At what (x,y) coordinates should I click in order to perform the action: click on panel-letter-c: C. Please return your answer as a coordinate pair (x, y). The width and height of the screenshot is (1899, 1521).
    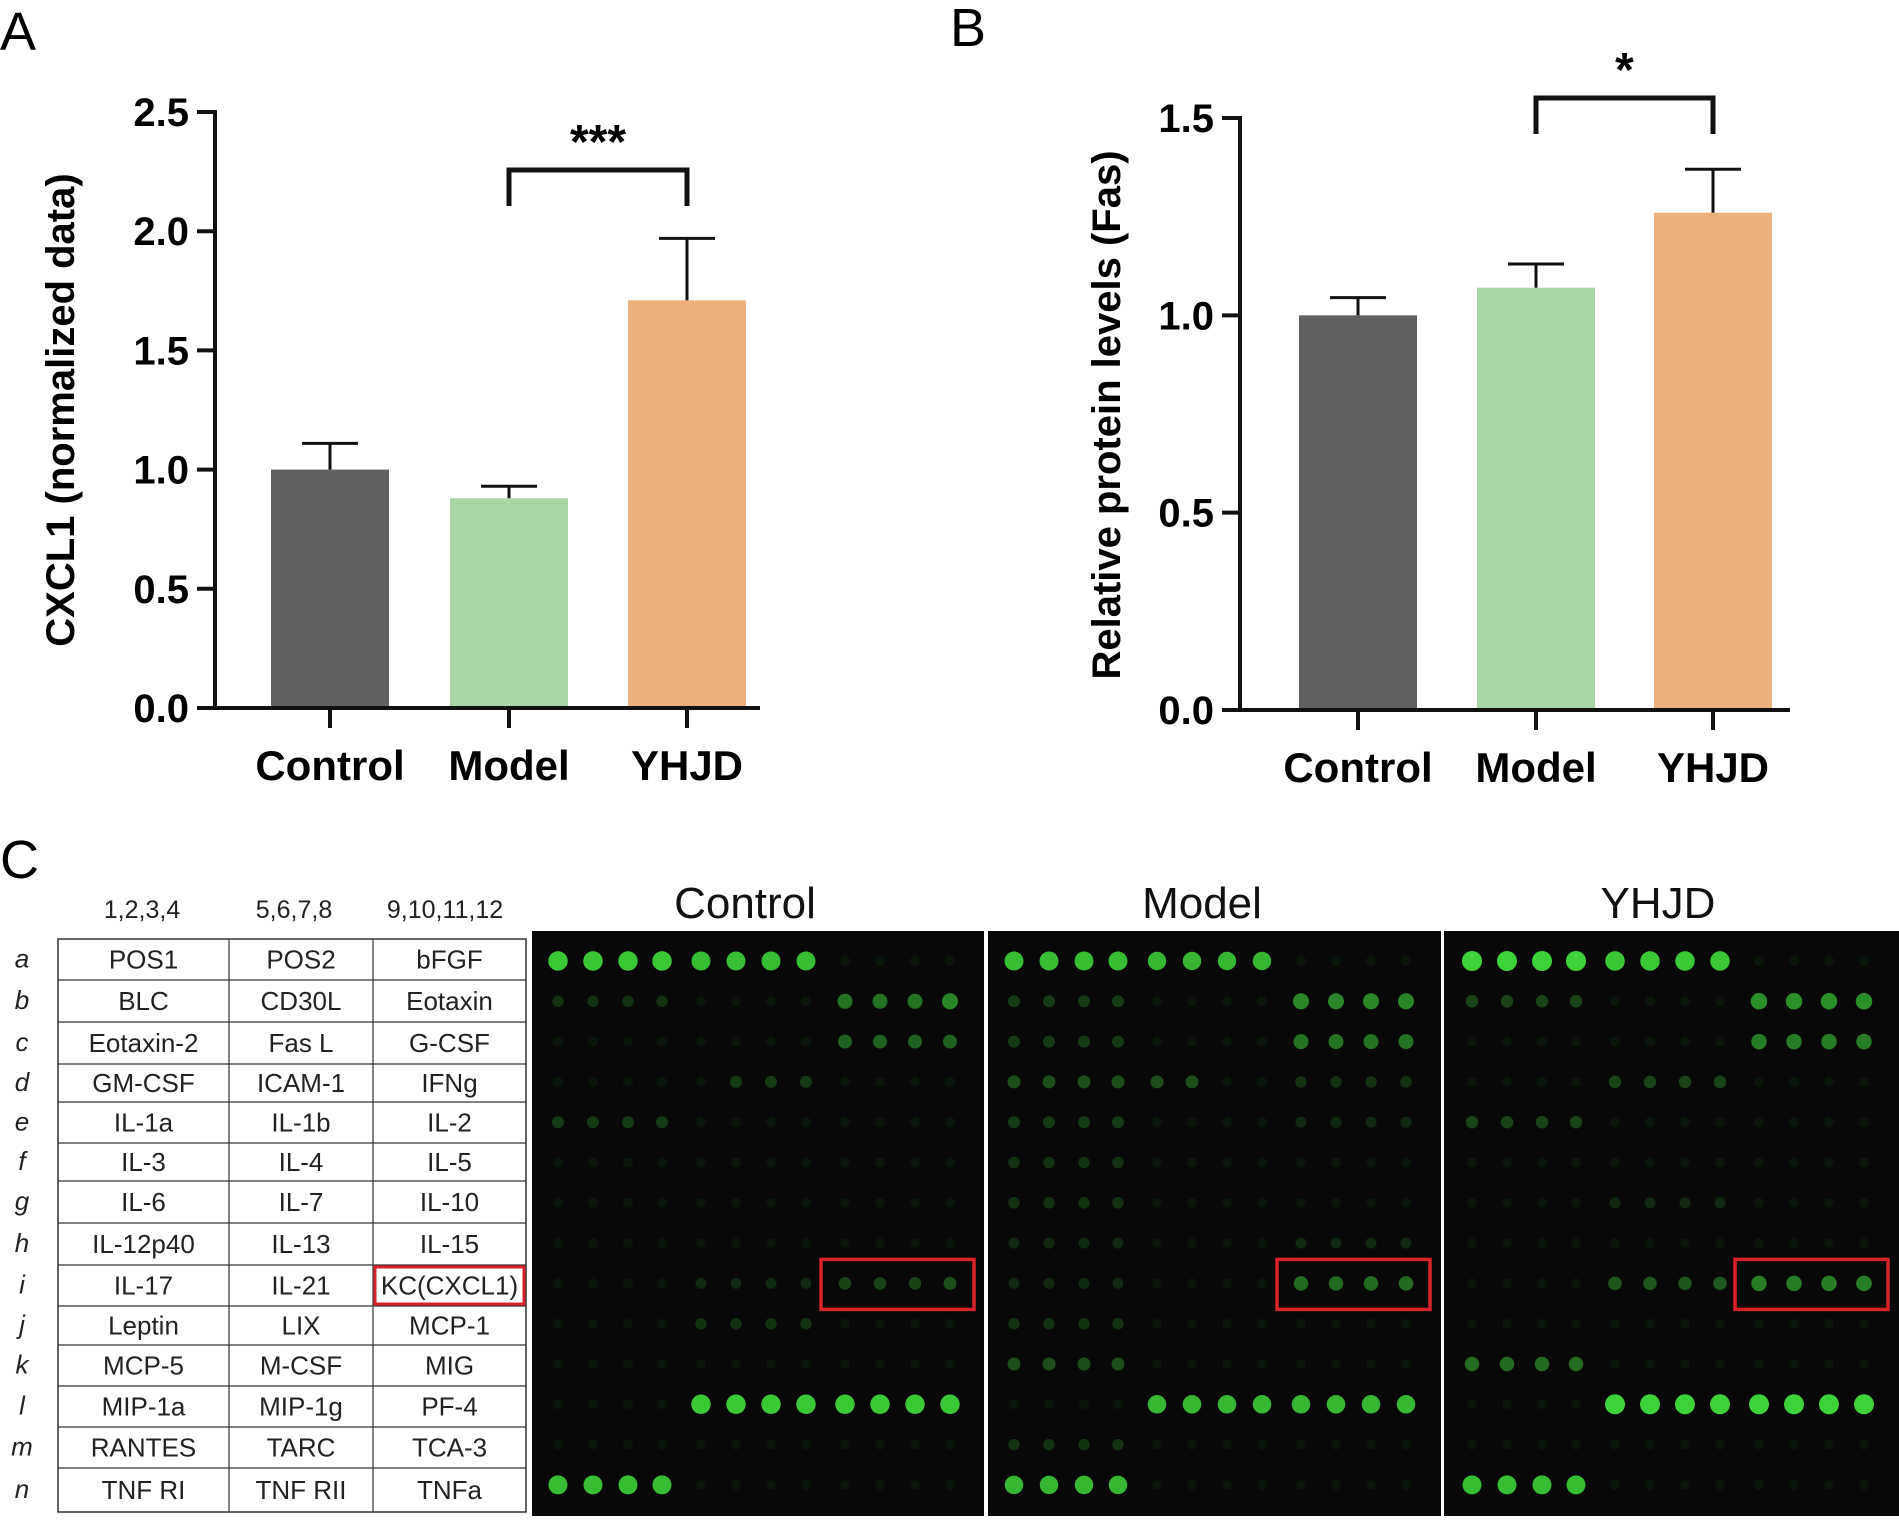
    Looking at the image, I should click on (19, 860).